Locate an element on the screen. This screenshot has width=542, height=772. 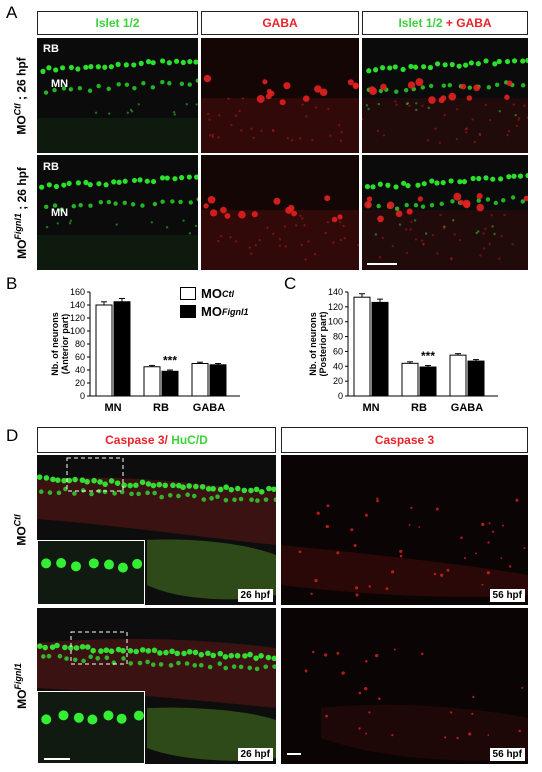
y-tick-label: 140 is located at coordinates (335, 292).